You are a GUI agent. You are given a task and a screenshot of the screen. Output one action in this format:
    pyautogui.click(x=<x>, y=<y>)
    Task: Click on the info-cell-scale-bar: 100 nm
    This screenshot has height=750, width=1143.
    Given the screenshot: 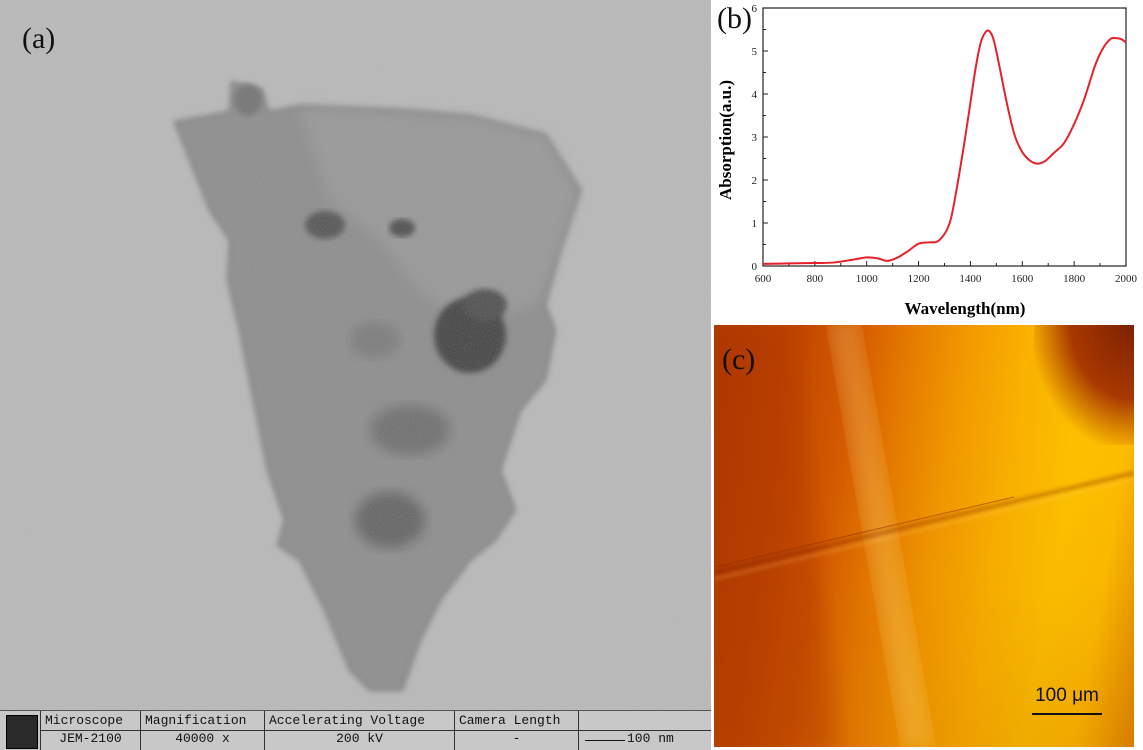 What is the action you would take?
    pyautogui.click(x=644, y=730)
    